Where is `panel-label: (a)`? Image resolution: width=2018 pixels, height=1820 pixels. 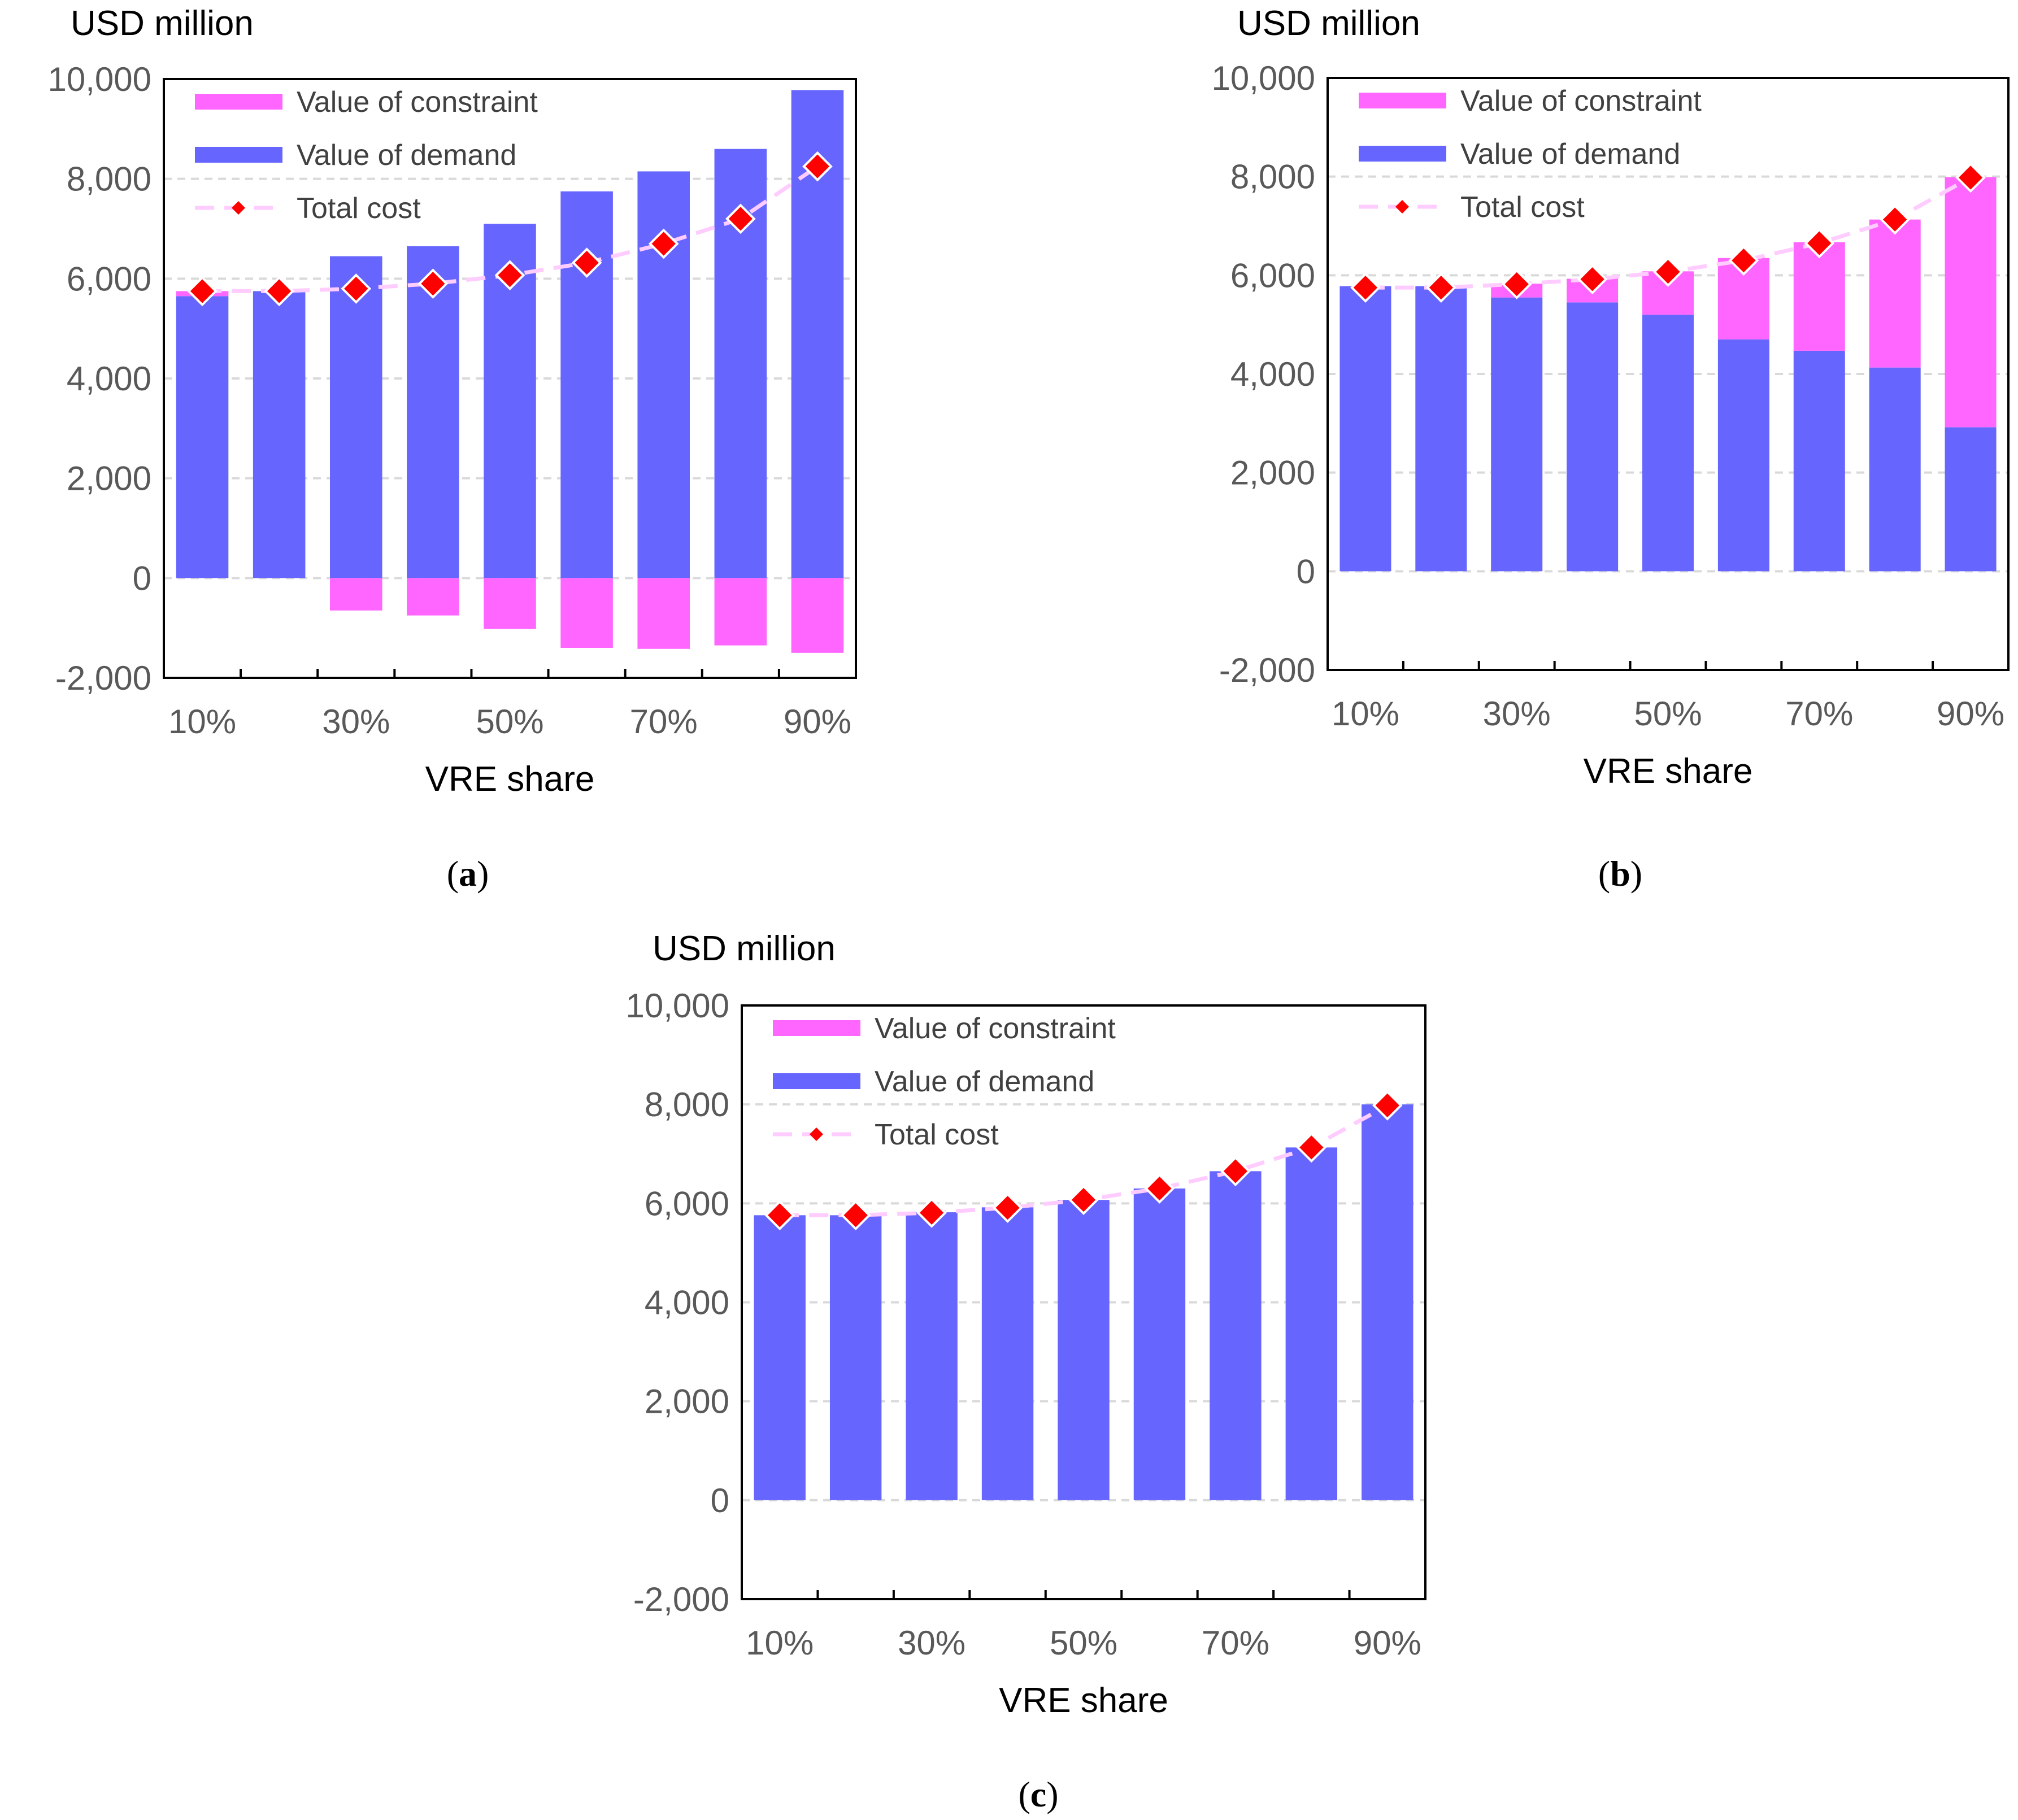 panel-label: (a) is located at coordinates (468, 874).